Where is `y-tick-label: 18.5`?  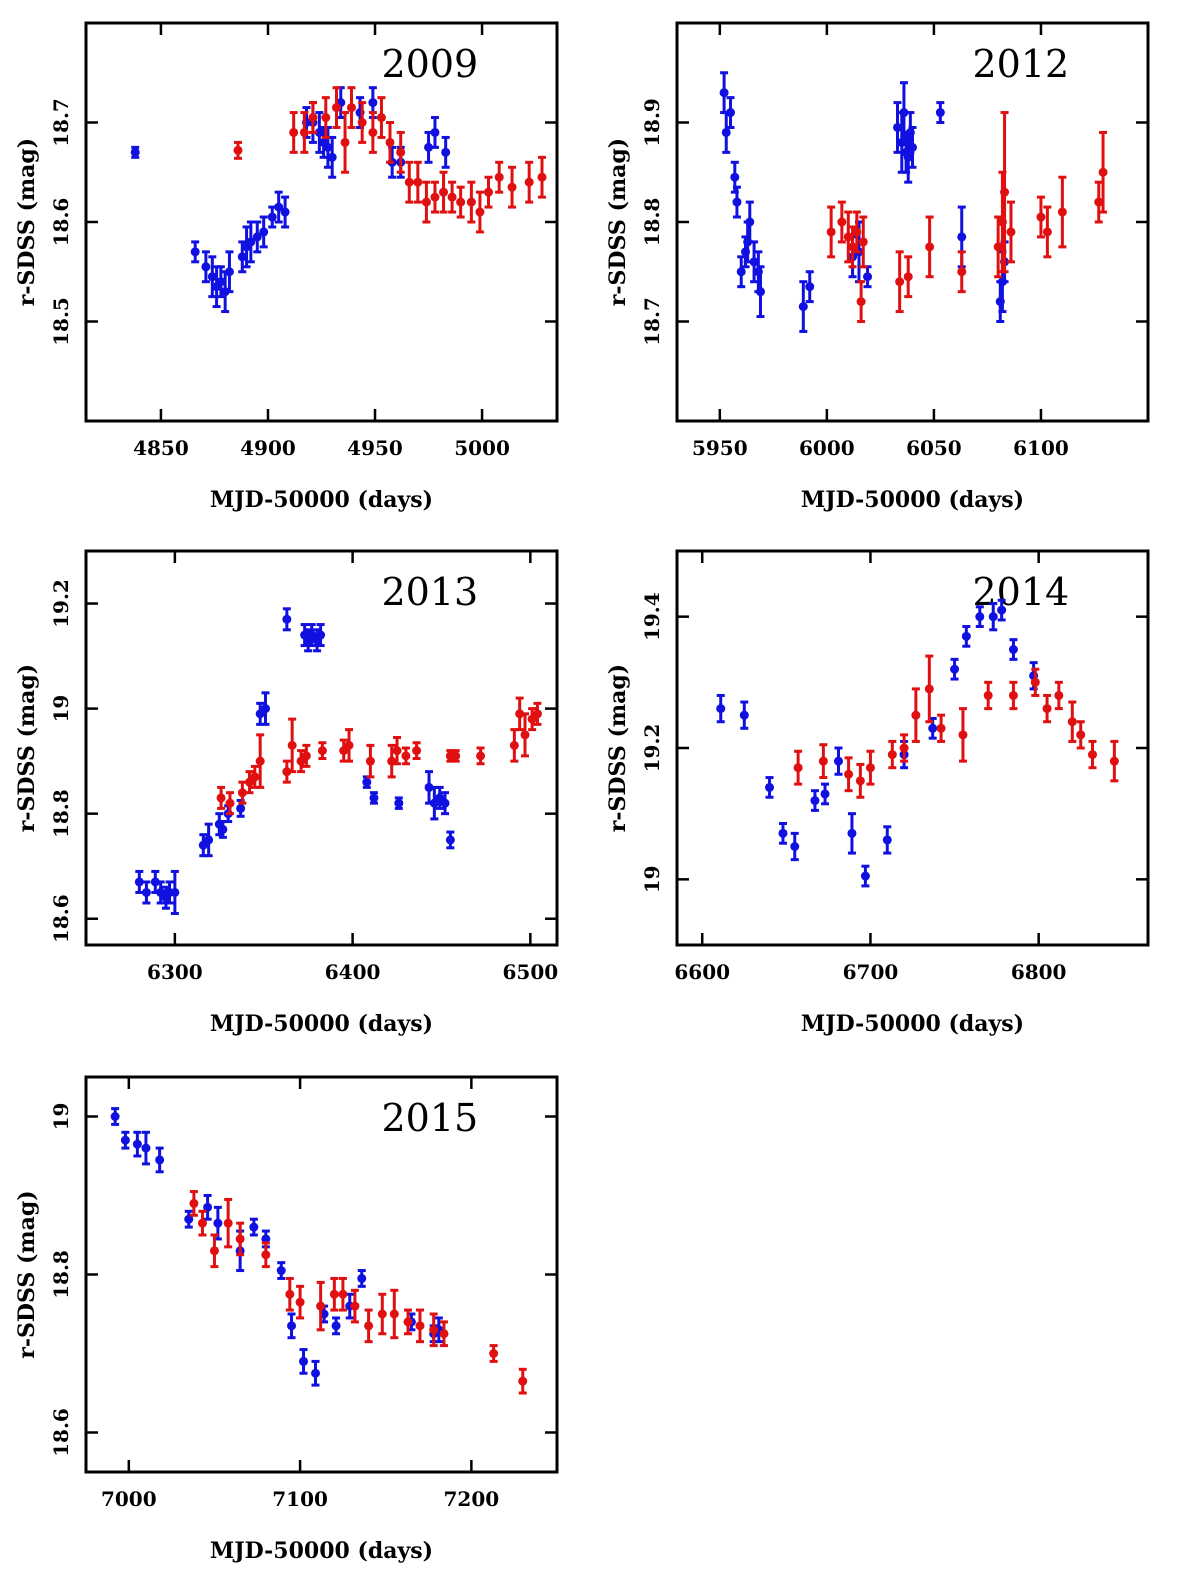
y-tick-label: 18.5 is located at coordinates (61, 321).